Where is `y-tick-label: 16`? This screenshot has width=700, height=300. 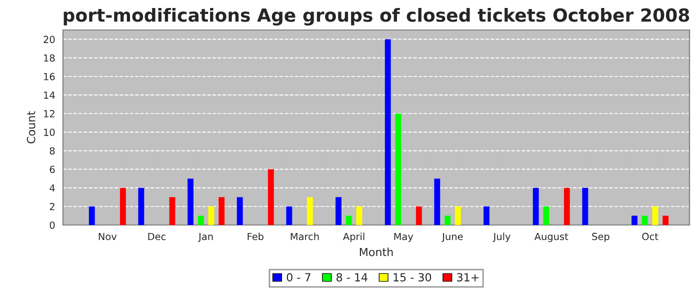
y-tick-label: 16 is located at coordinates (49, 76).